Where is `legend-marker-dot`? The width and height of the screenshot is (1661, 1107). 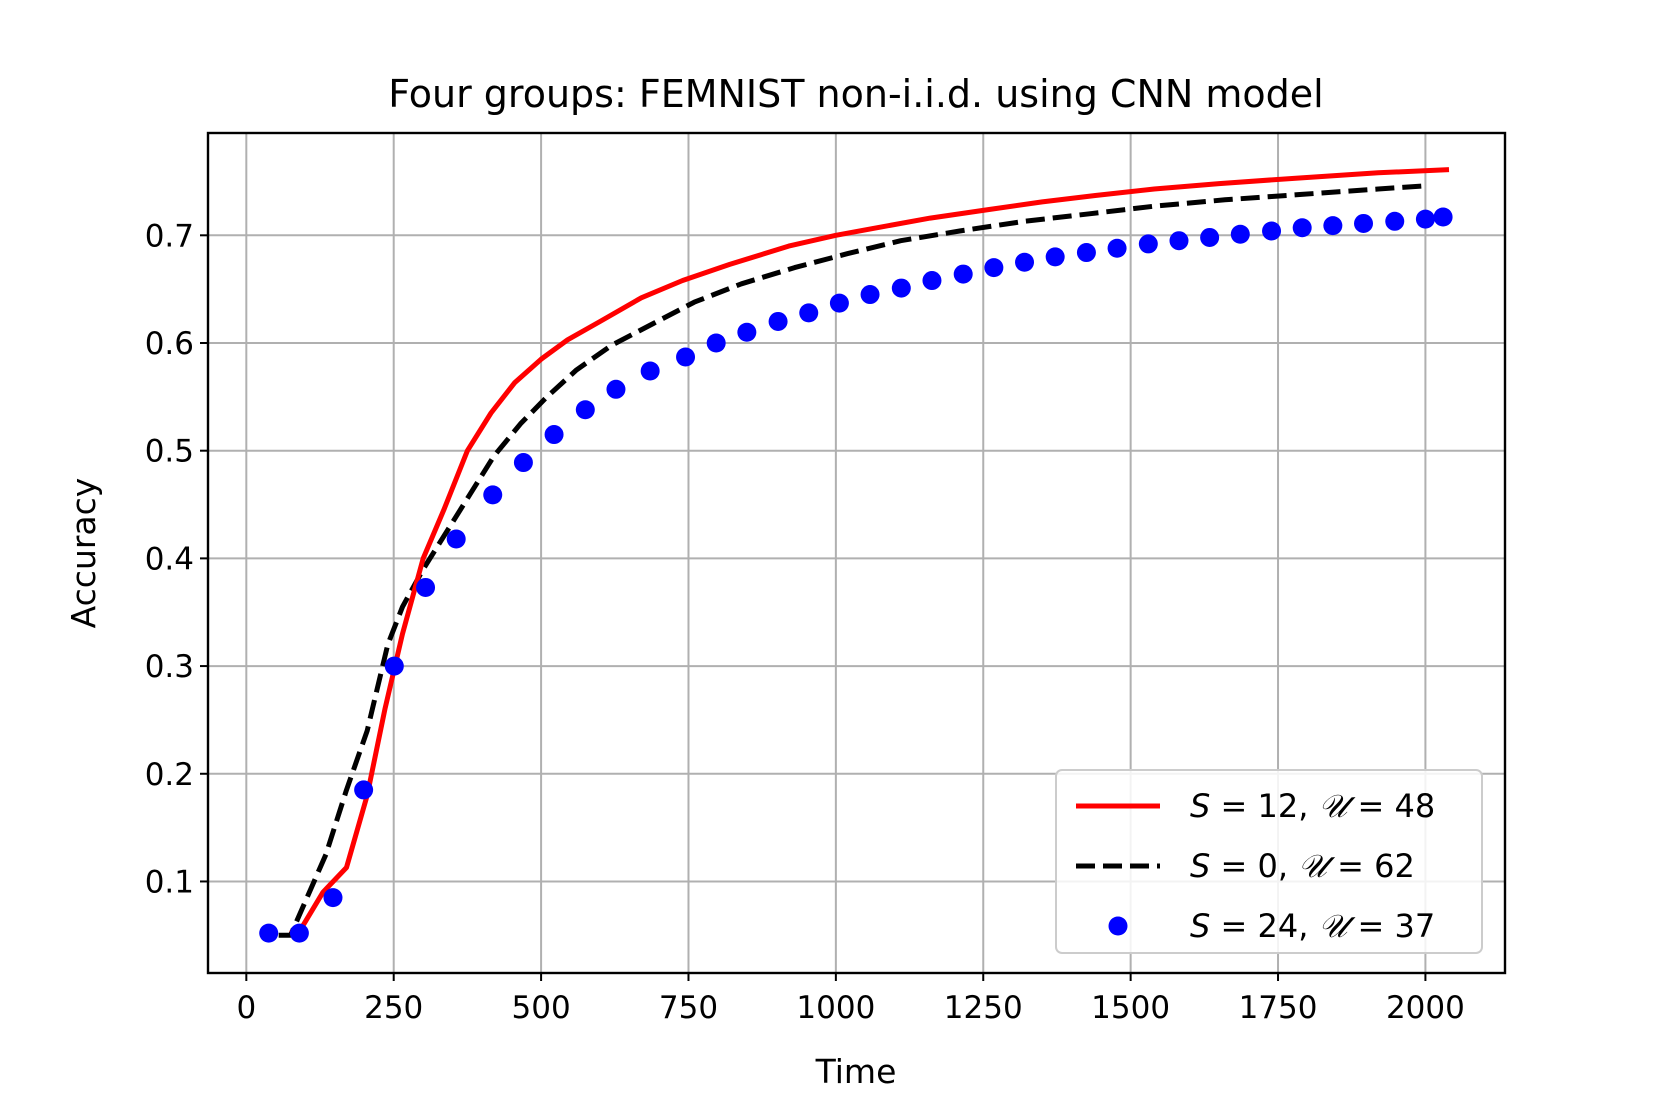
legend-marker-dot is located at coordinates (1118, 926).